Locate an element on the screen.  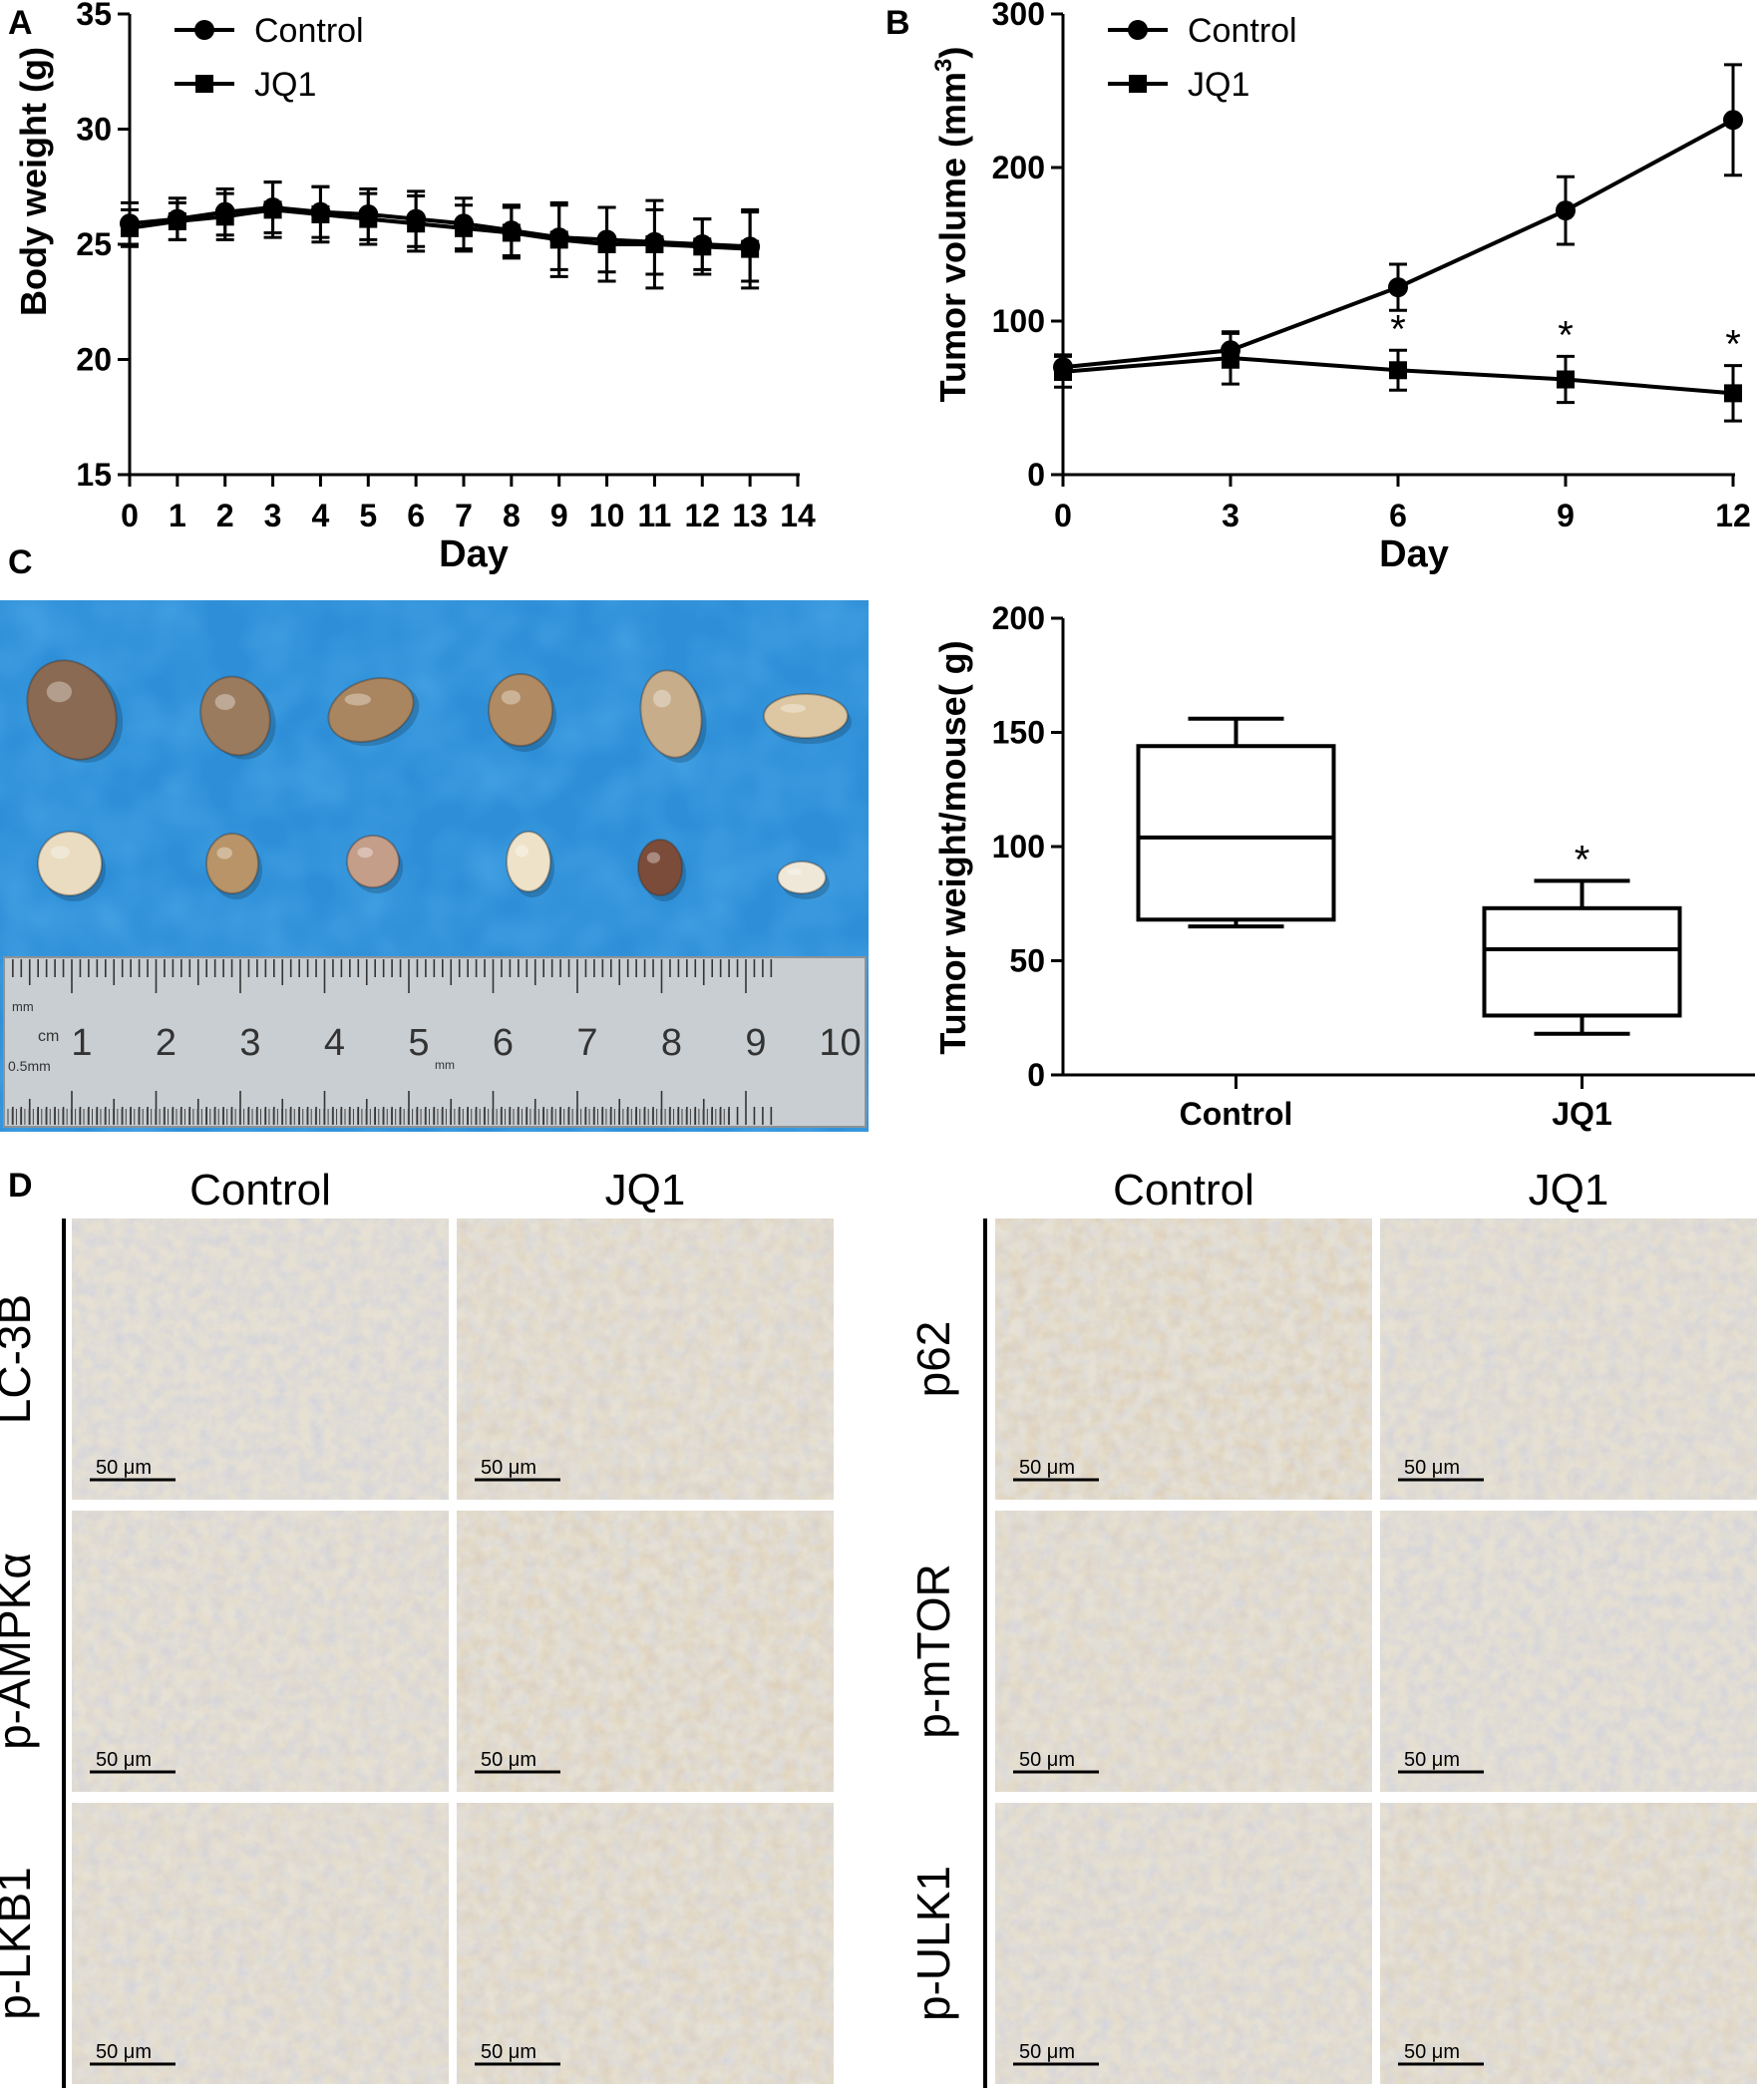
ruler-number: 2 is located at coordinates (166, 1043).